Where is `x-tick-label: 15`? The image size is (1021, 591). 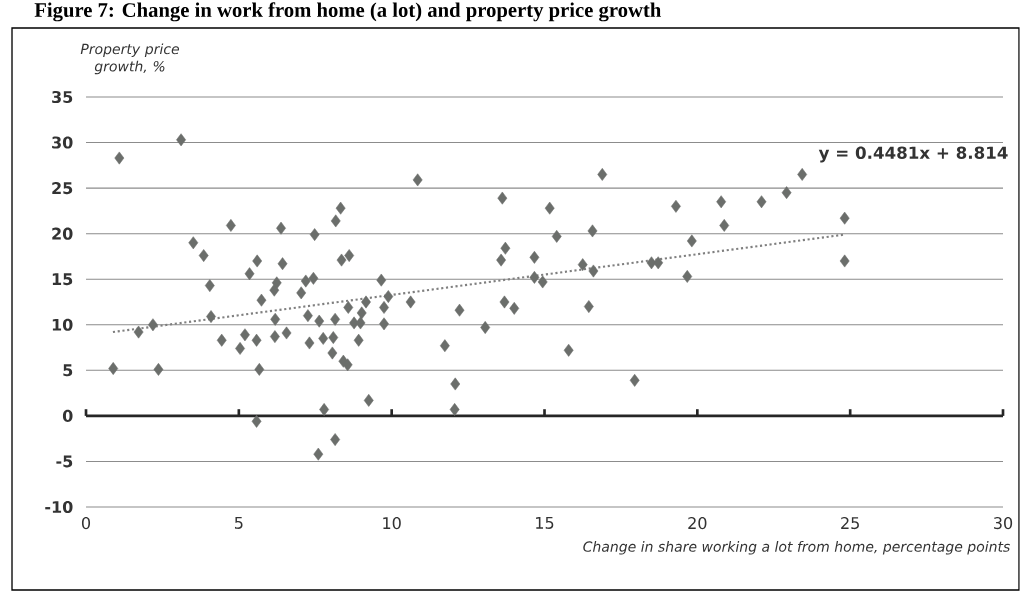 x-tick-label: 15 is located at coordinates (545, 523).